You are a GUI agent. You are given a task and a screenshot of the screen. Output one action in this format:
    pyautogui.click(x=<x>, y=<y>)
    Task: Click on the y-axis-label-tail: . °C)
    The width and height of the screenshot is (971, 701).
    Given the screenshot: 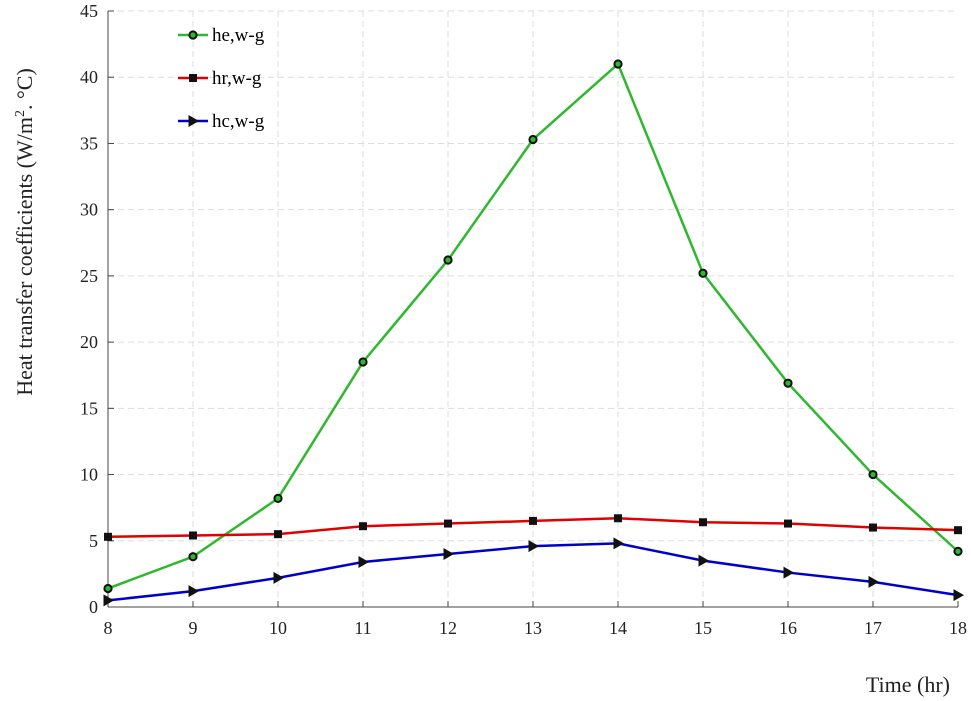 What is the action you would take?
    pyautogui.click(x=24, y=89)
    